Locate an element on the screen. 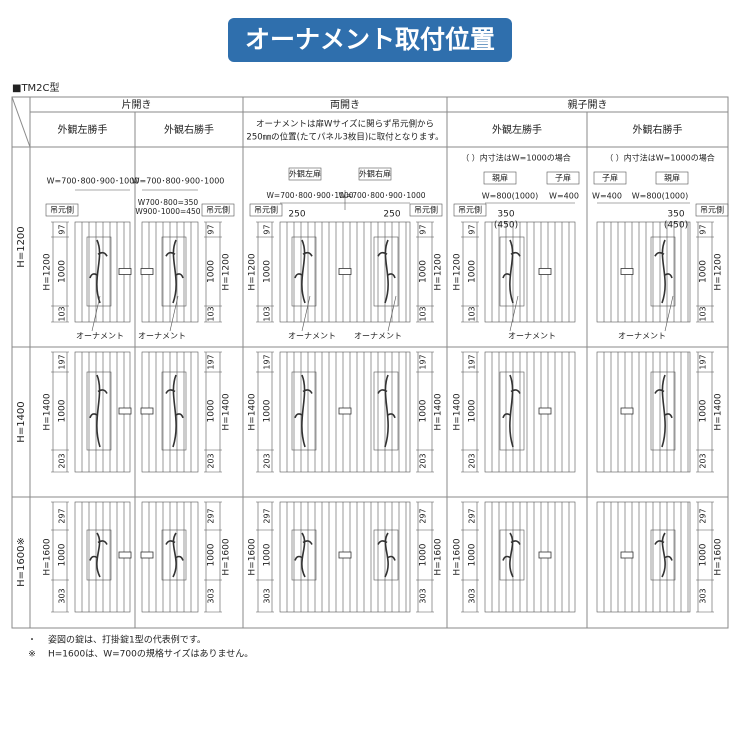  double-note: オーナメントは扉Wサイズに関らず吊元側から is located at coordinates (345, 124).